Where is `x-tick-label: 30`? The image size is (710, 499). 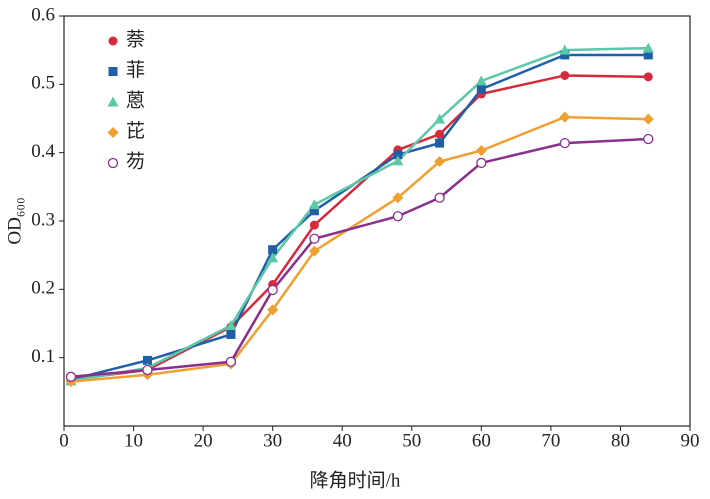
x-tick-label: 30 is located at coordinates (272, 440).